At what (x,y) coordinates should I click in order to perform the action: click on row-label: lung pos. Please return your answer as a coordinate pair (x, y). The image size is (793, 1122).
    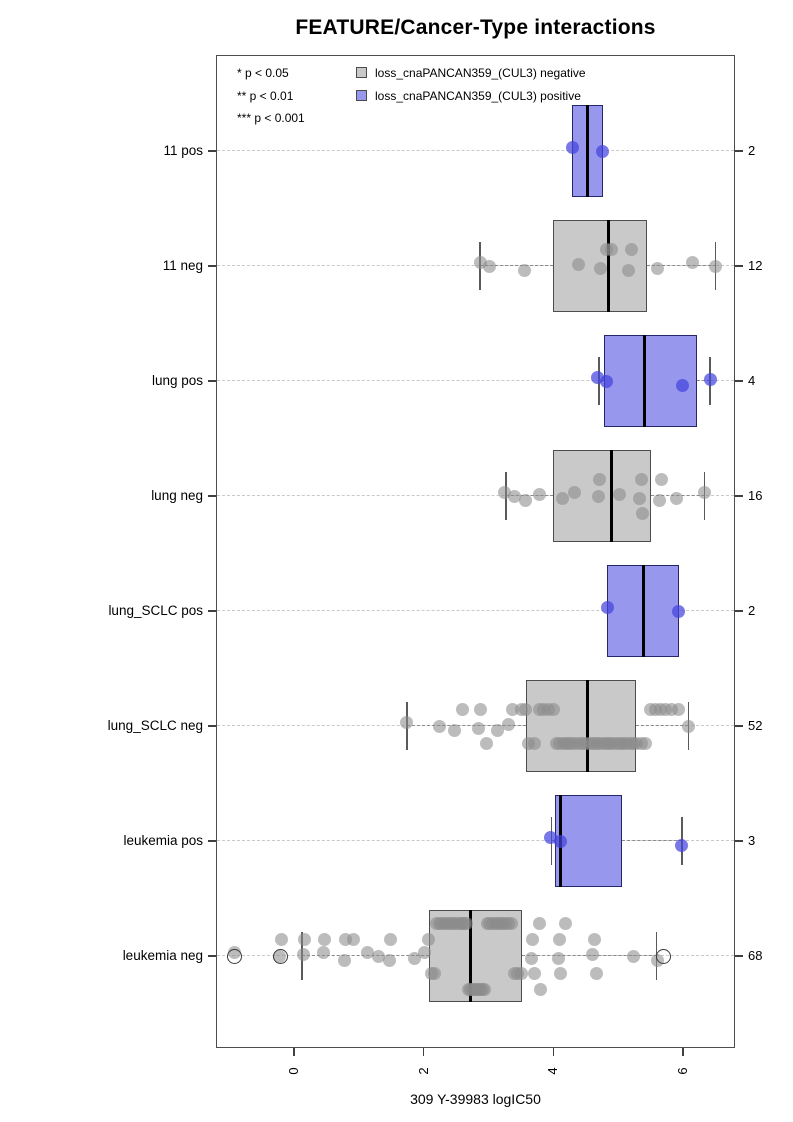
    Looking at the image, I should click on (177, 380).